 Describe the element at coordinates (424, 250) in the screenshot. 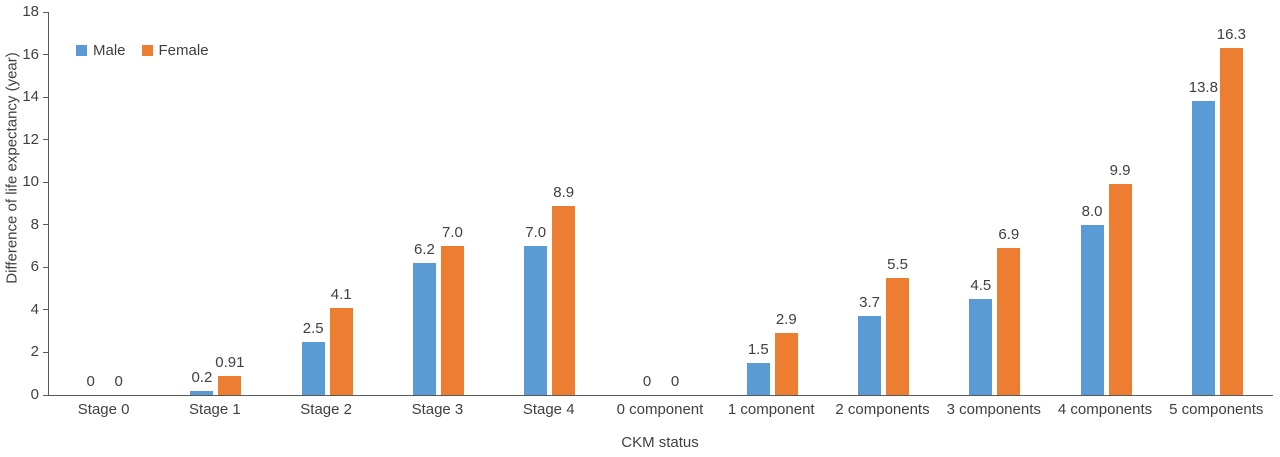

I see `bar-value-label: 6.2` at that location.